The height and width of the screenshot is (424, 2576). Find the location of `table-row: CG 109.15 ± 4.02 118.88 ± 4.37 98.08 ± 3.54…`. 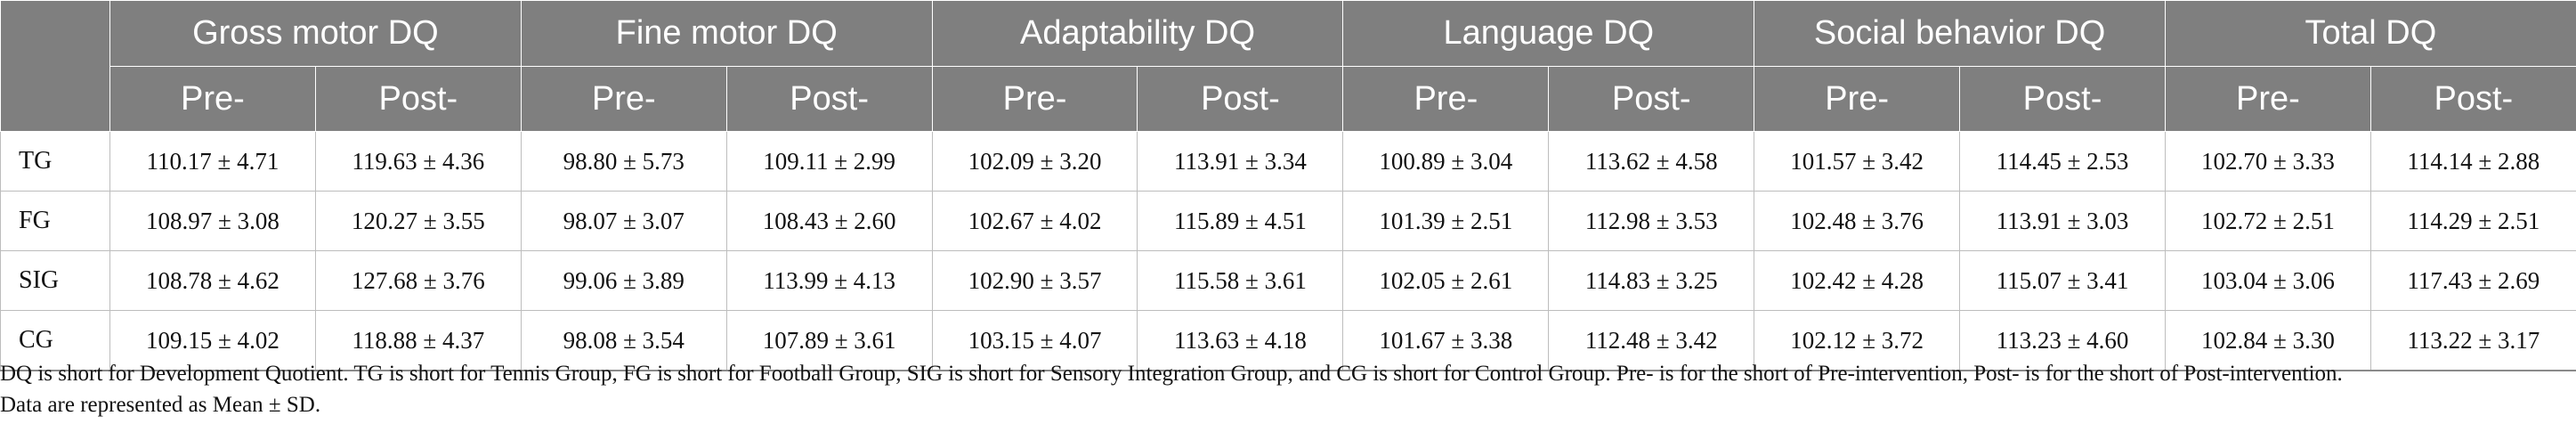

table-row: CG 109.15 ± 4.02 118.88 ± 4.37 98.08 ± 3.54… is located at coordinates (1288, 340).